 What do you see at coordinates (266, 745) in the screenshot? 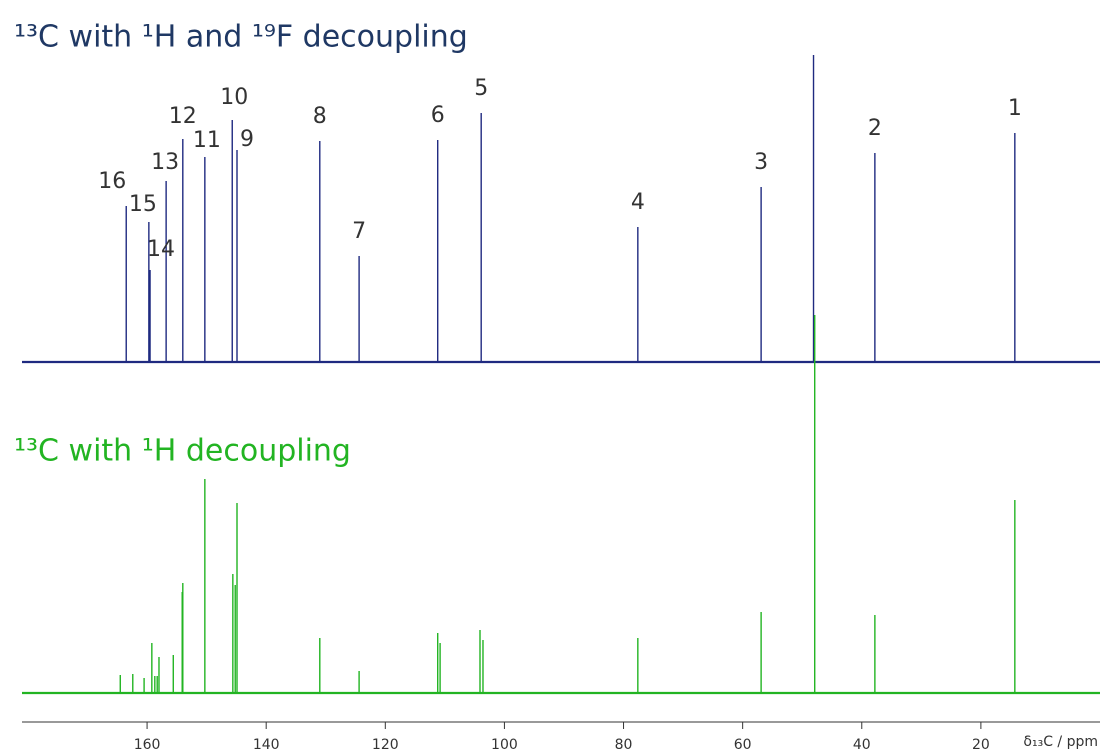
I see `x-tick-label: 140` at bounding box center [266, 745].